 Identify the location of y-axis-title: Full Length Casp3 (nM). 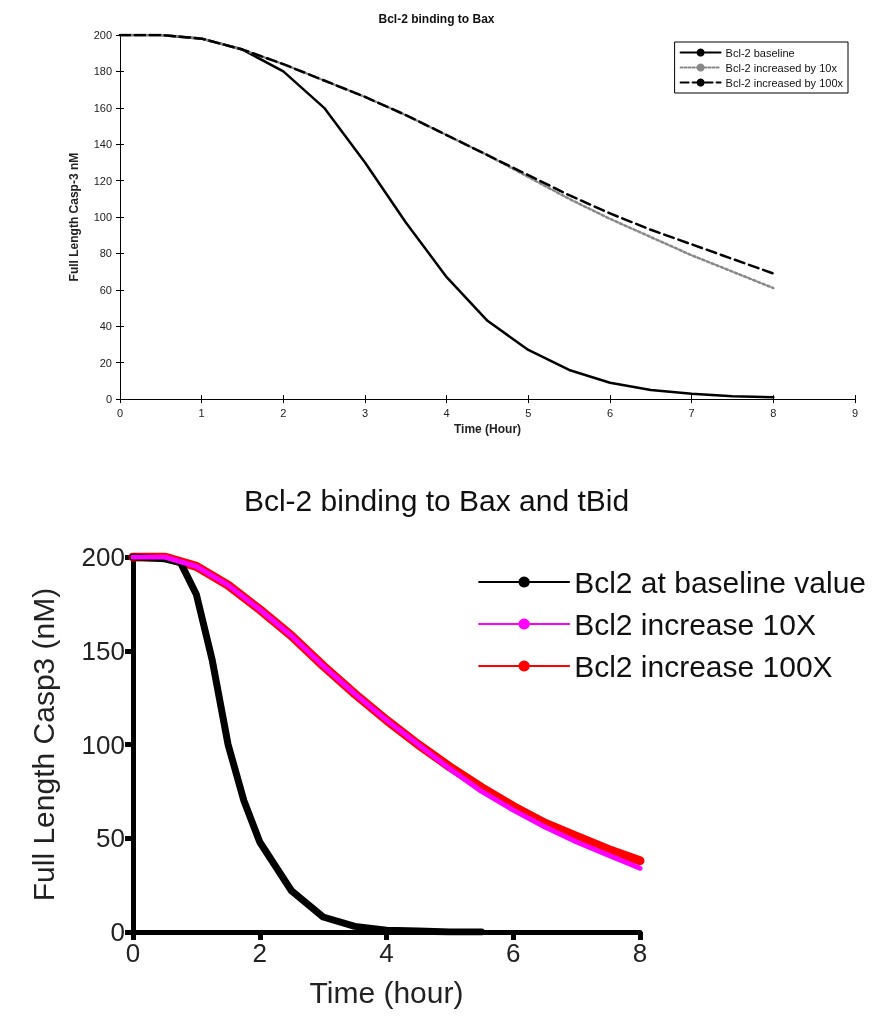
(43, 744).